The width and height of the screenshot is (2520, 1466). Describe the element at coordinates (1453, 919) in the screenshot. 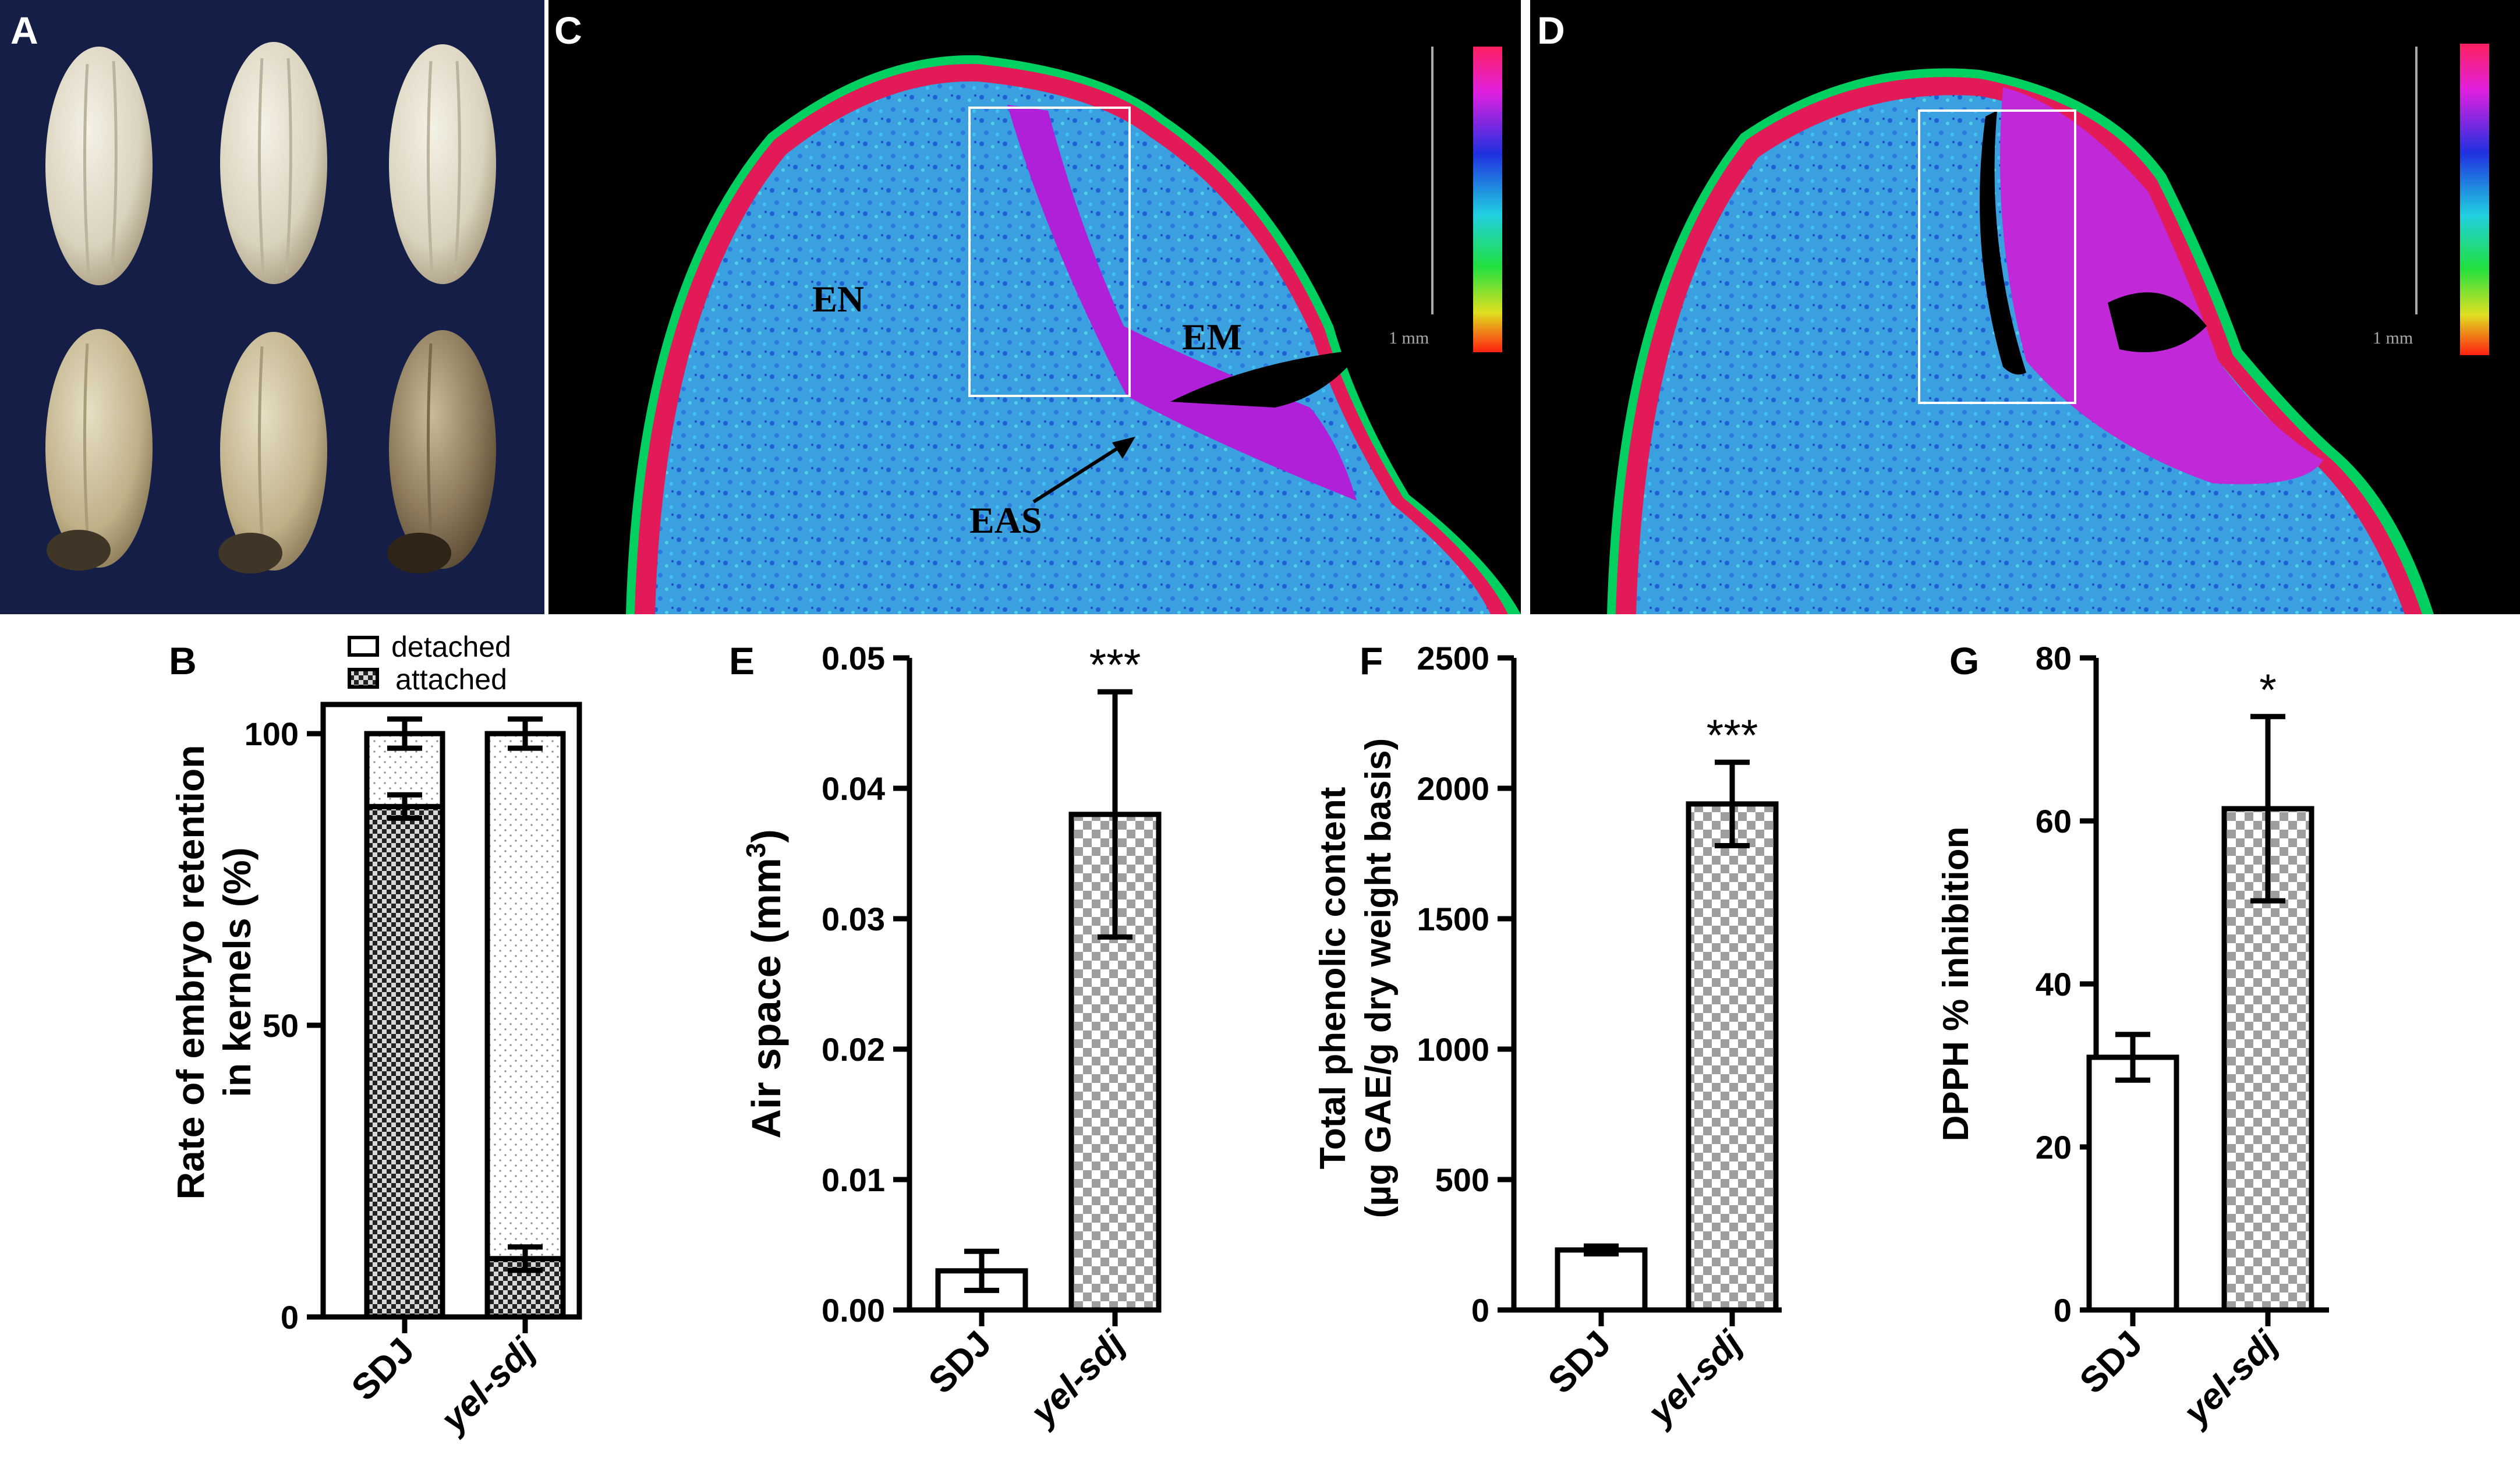

I see `y-tick-label: 1500` at that location.